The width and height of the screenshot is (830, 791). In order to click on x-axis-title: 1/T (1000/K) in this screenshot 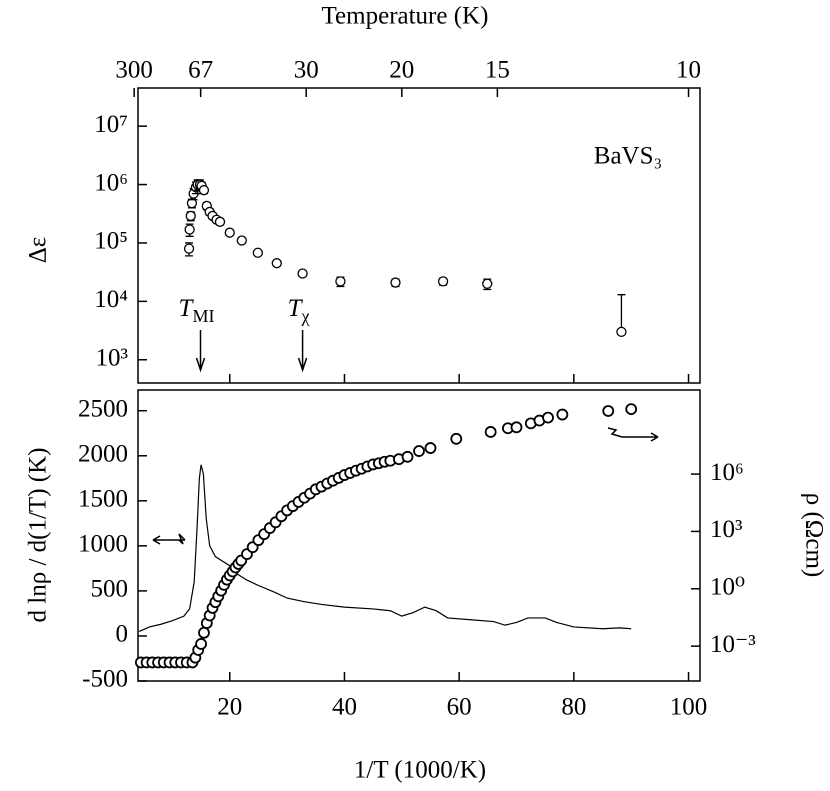, I will do `click(420, 770)`.